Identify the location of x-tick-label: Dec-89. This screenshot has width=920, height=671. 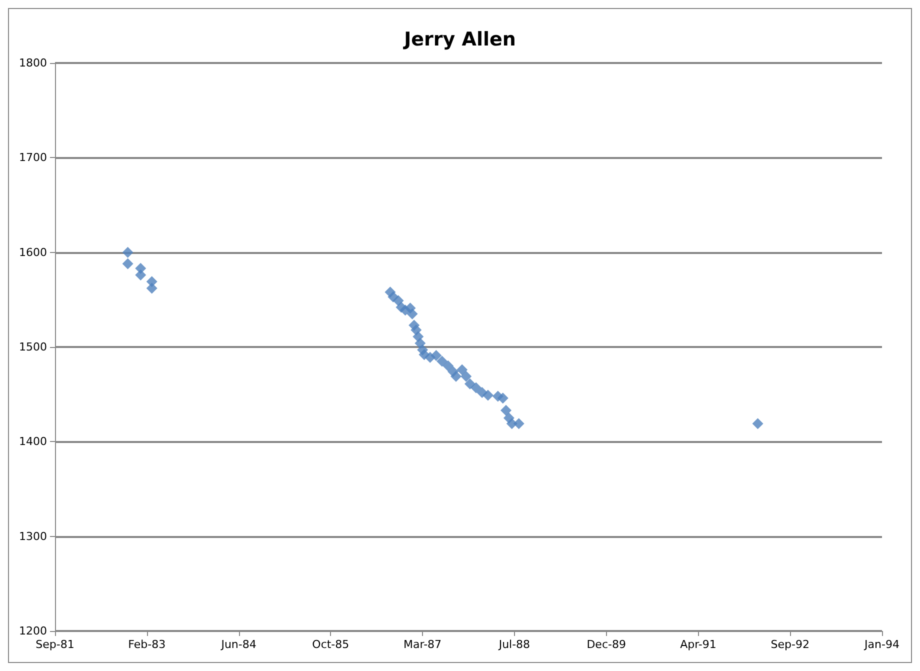
(606, 644).